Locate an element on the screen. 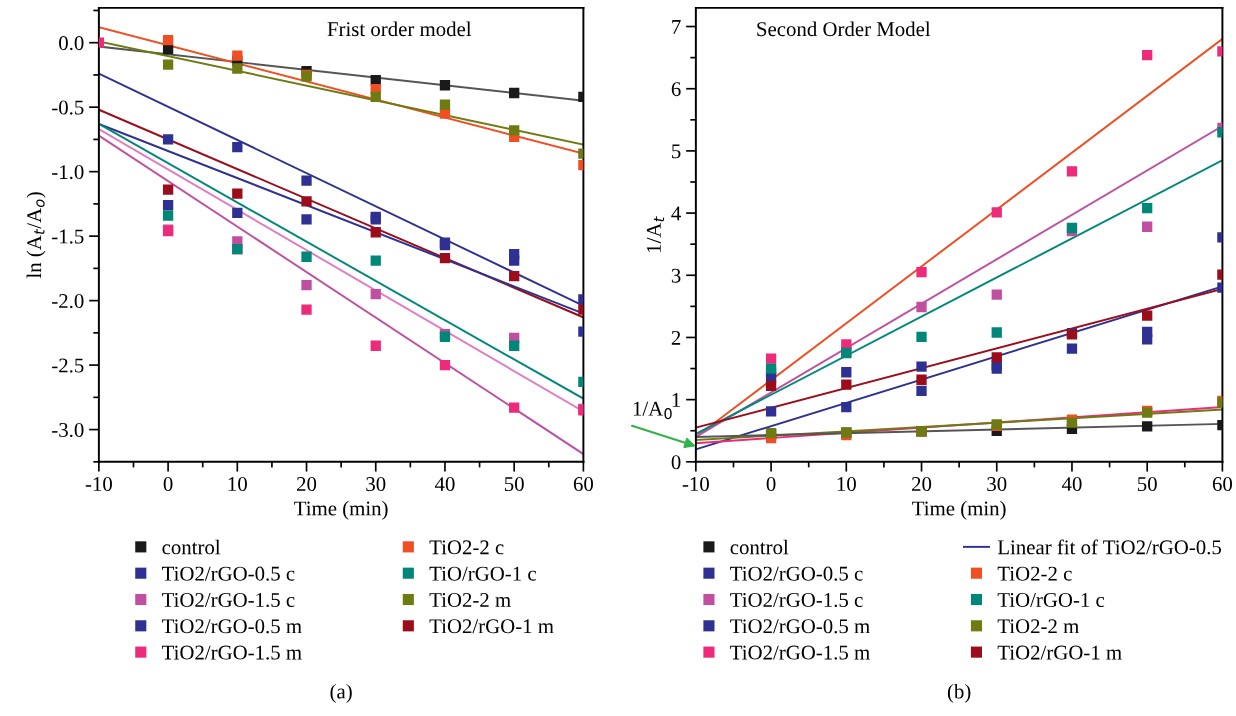 Image resolution: width=1236 pixels, height=716 pixels. annotation: 1/A$_{0}$ is located at coordinates (652, 410).